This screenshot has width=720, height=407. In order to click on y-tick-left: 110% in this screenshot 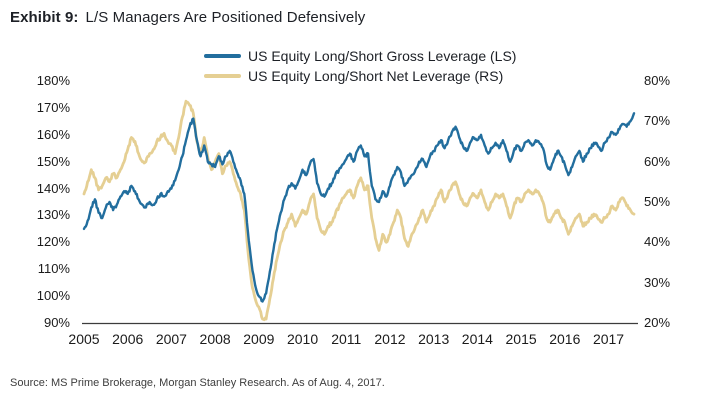, I will do `click(53, 269)`.